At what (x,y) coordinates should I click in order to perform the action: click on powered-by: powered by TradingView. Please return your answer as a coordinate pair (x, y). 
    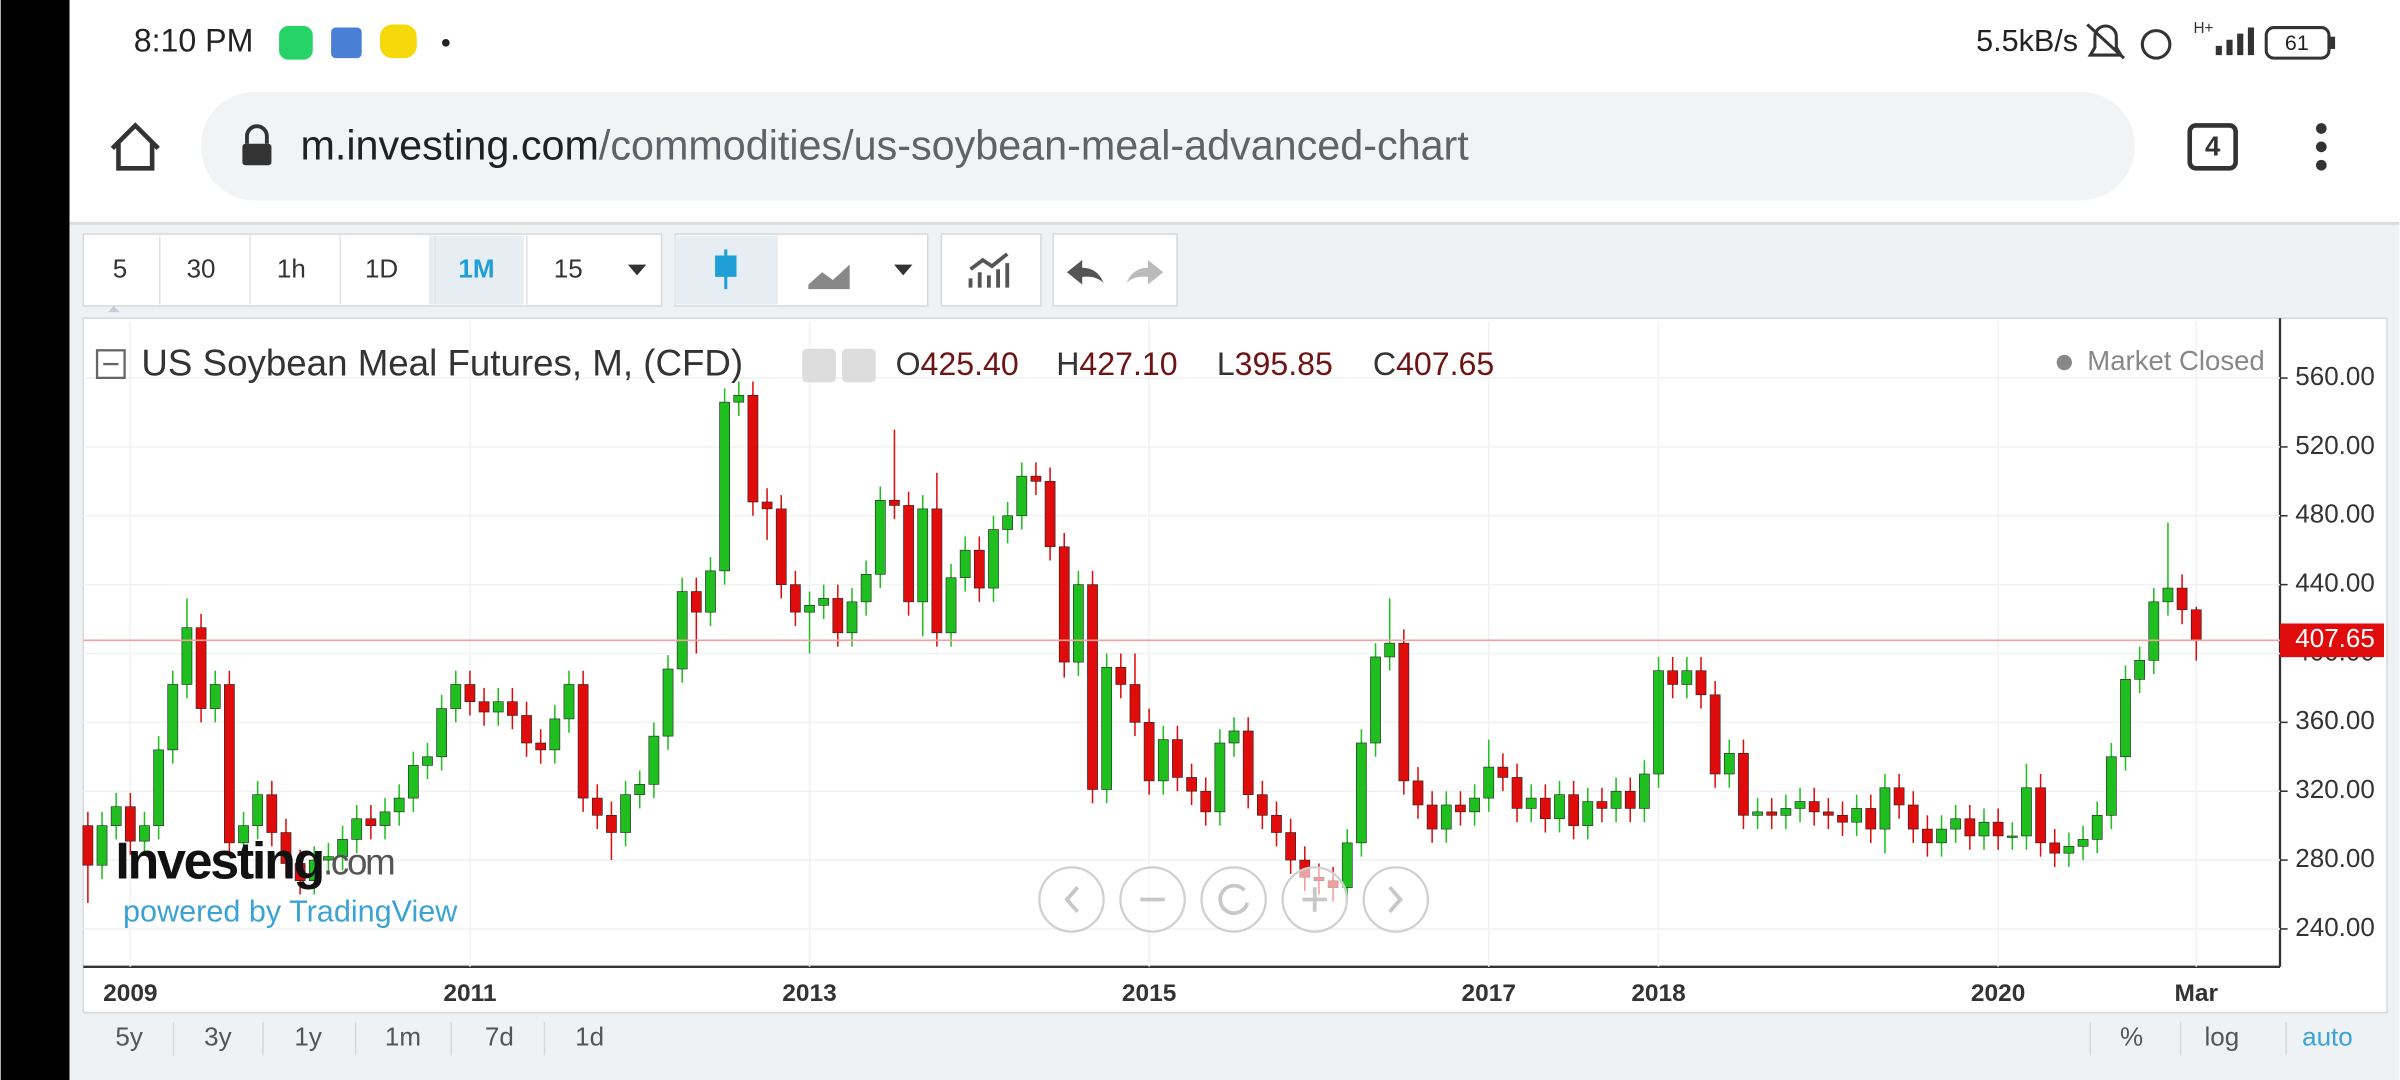
    Looking at the image, I should click on (290, 911).